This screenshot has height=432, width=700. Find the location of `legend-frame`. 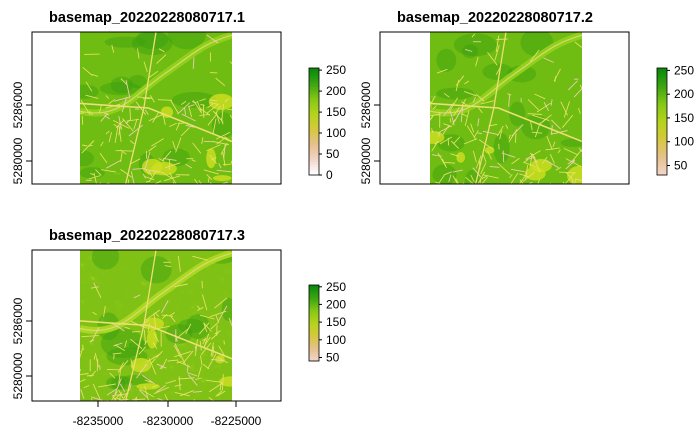

legend-frame is located at coordinates (314, 323).